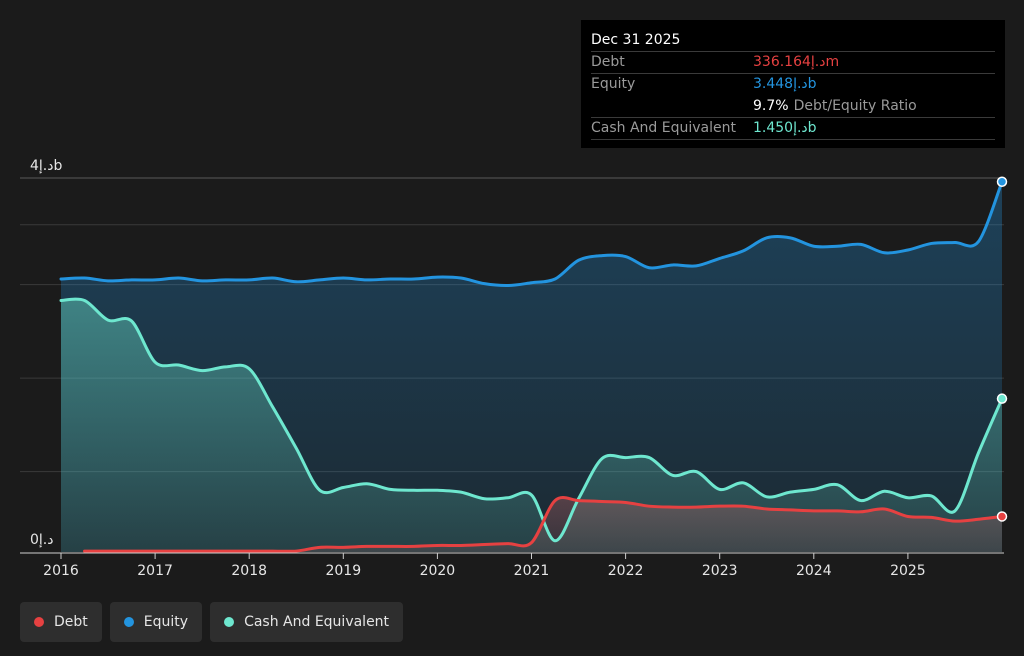 The image size is (1024, 656). What do you see at coordinates (608, 62) in the screenshot?
I see `tooltip-debt-label: Debt` at bounding box center [608, 62].